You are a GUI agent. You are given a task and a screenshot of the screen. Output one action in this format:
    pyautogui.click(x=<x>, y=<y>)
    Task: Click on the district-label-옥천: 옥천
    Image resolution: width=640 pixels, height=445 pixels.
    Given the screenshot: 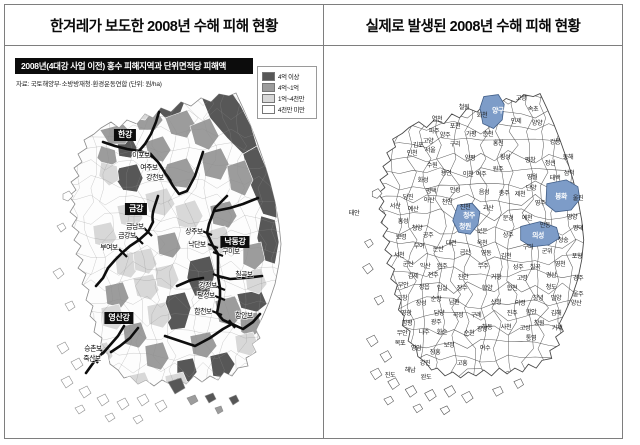 What is the action you would take?
    pyautogui.click(x=482, y=243)
    